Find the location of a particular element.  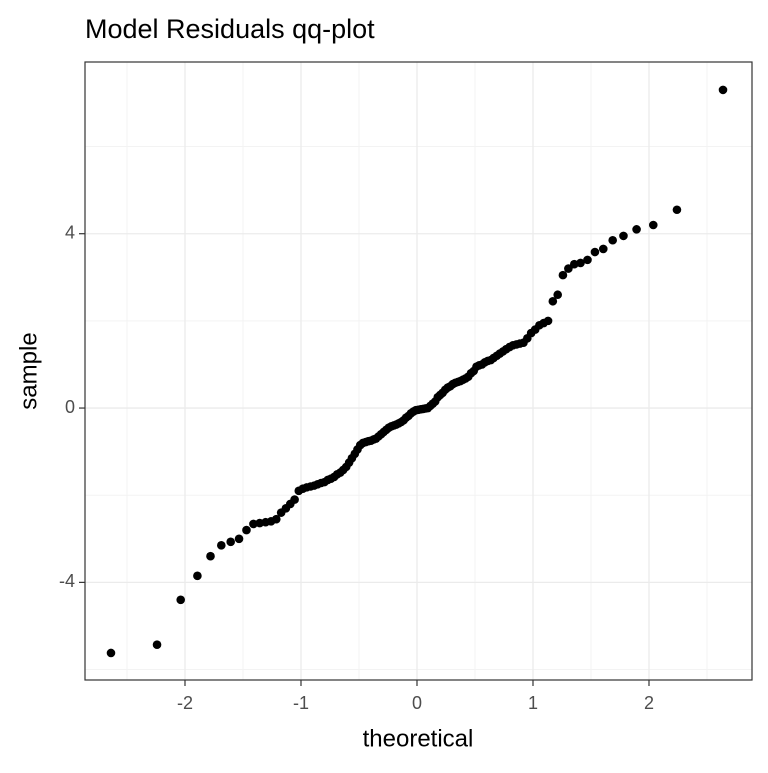

x-tick-label: -1 is located at coordinates (301, 703).